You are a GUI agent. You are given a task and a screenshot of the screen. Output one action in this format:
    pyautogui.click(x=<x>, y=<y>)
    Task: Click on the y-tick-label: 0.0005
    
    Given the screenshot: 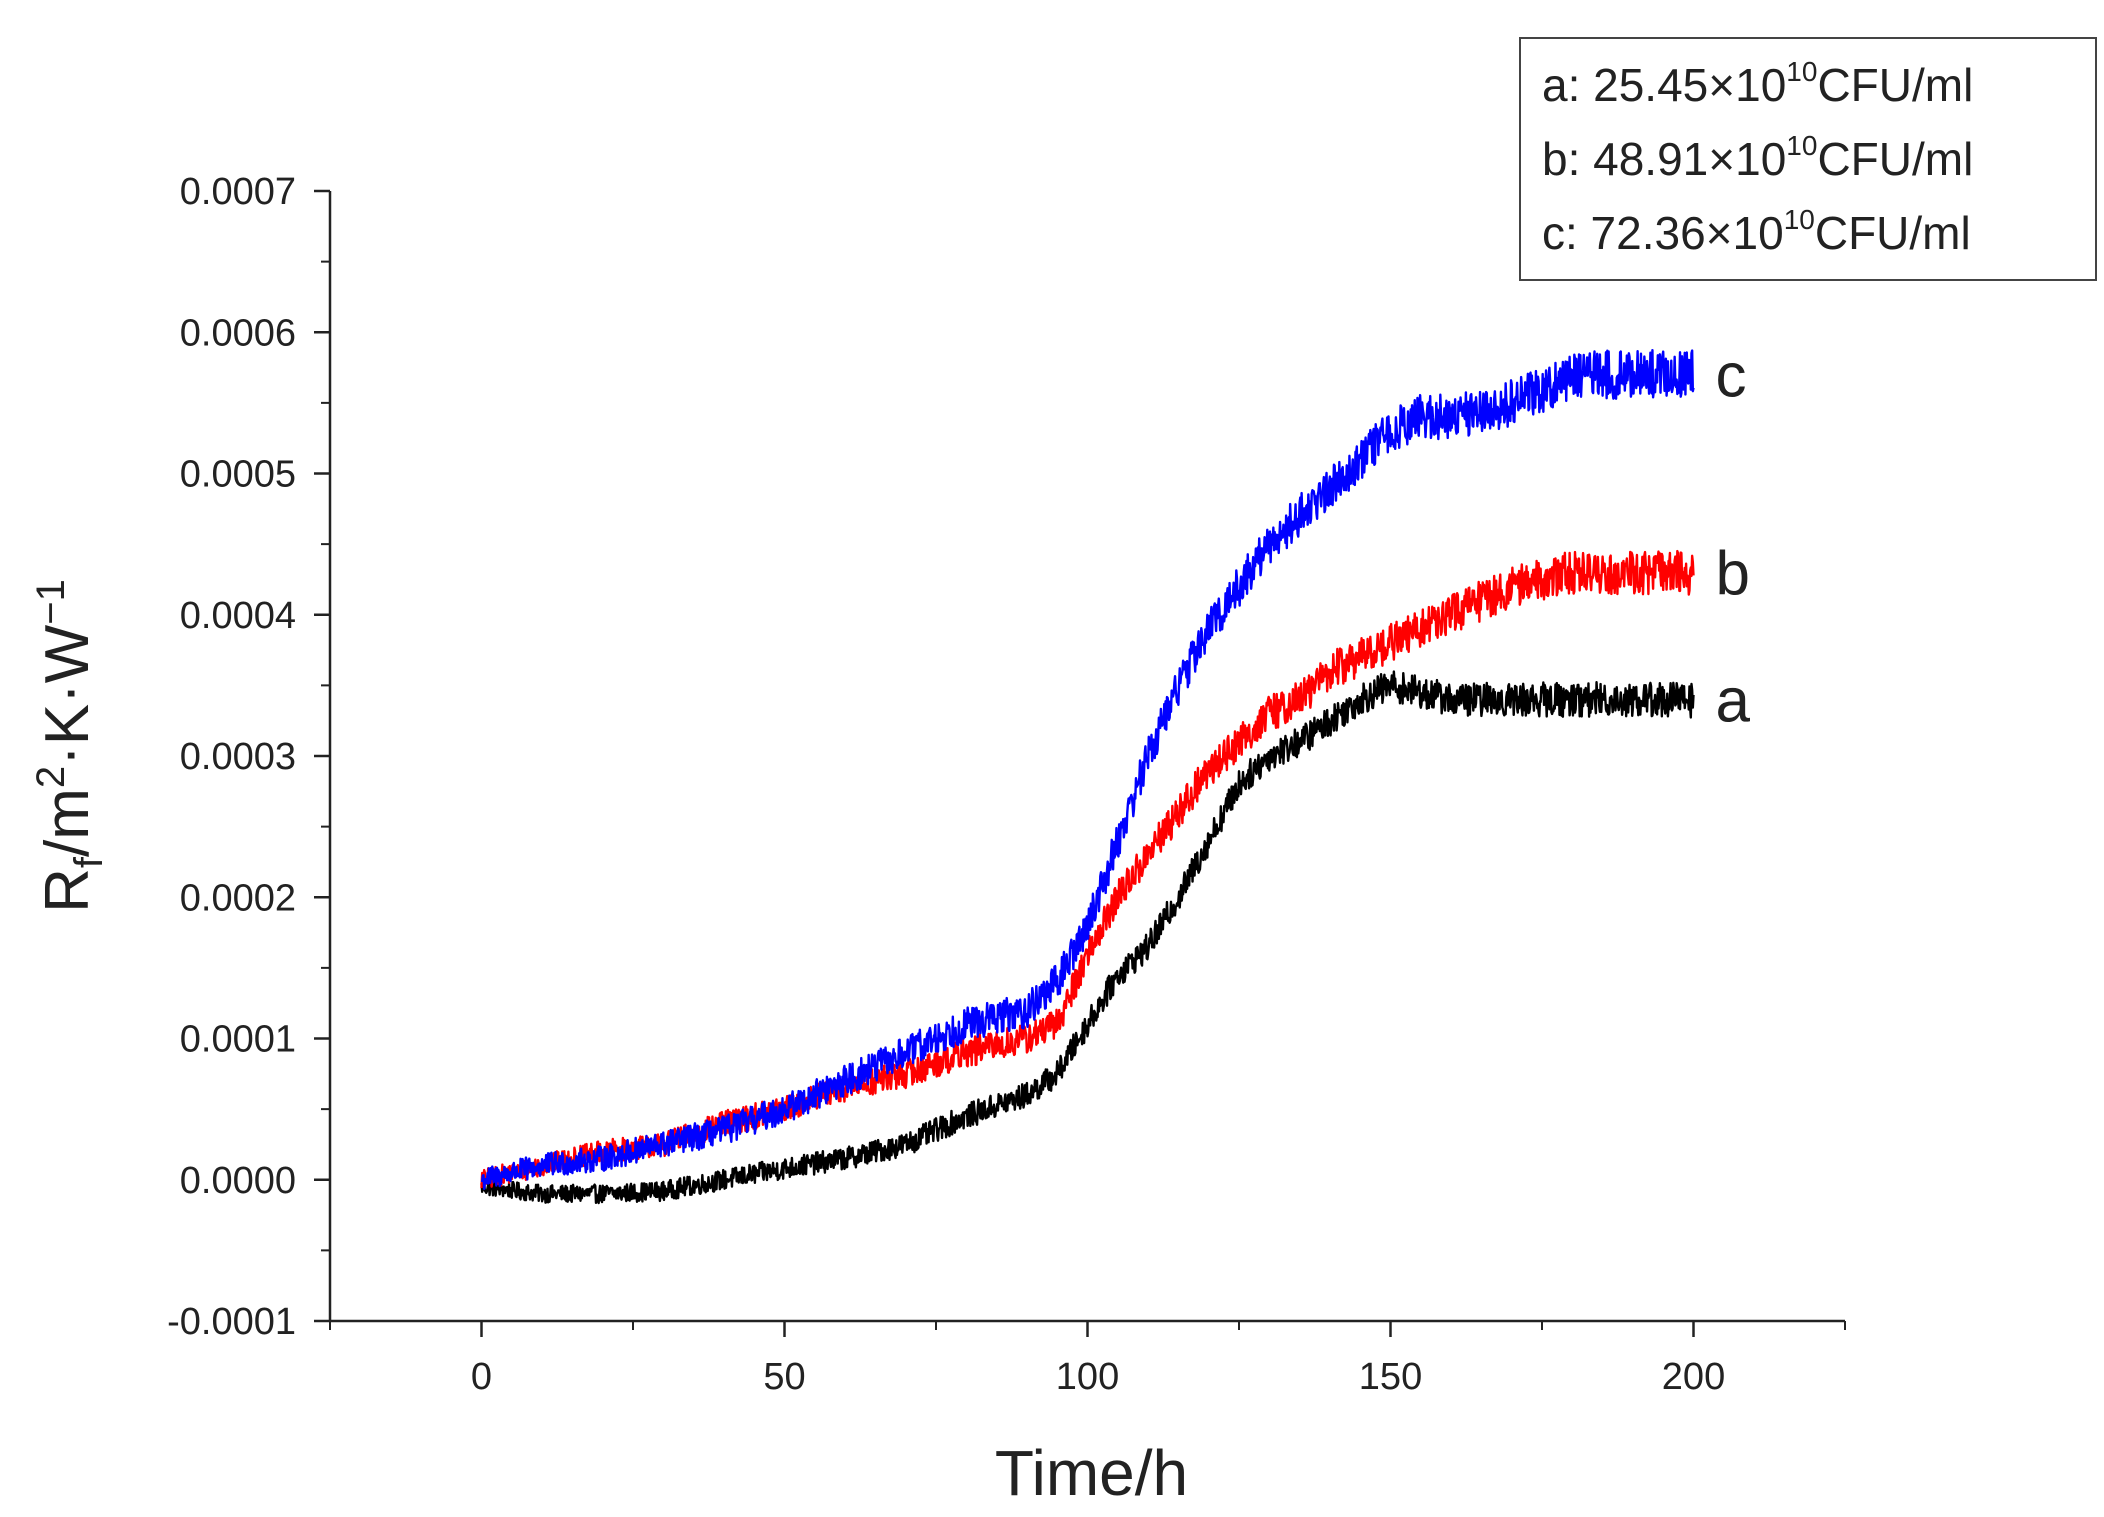 What is the action you would take?
    pyautogui.click(x=238, y=475)
    